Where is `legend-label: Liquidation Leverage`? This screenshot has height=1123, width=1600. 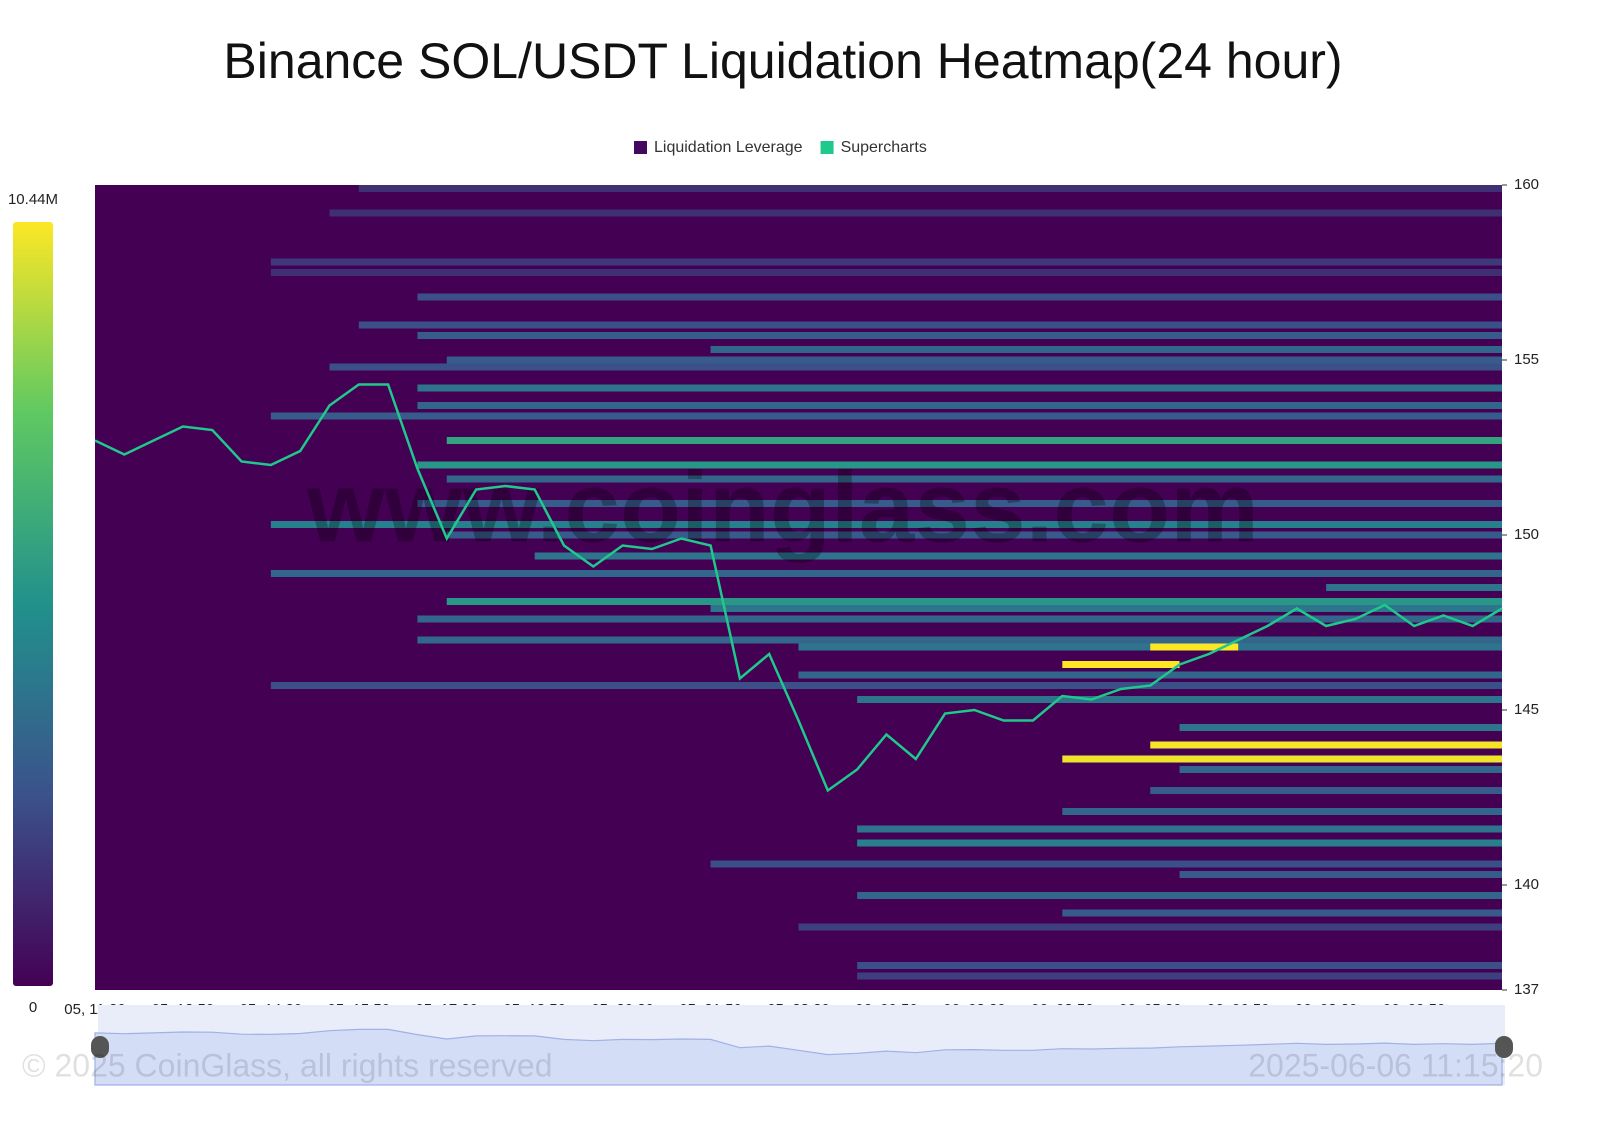
legend-label: Liquidation Leverage is located at coordinates (728, 147).